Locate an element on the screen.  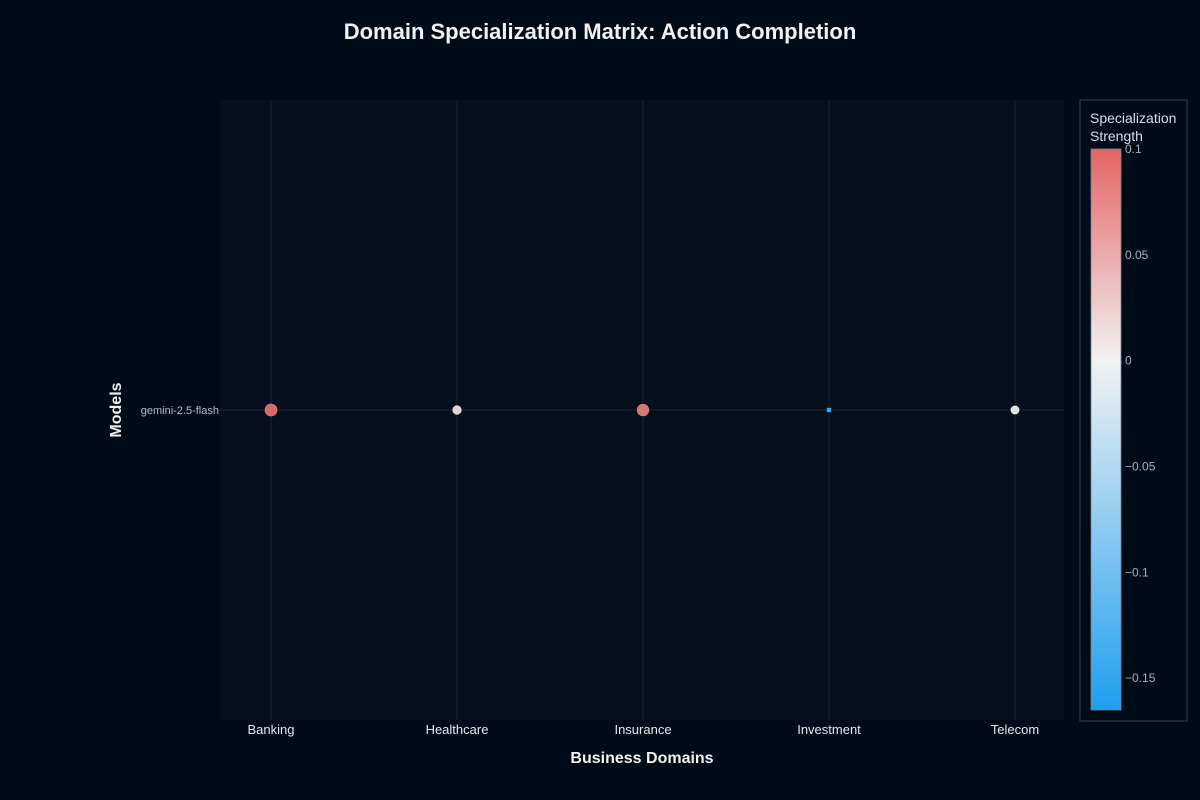
colorbar-title-line1: Specialization is located at coordinates (1133, 118).